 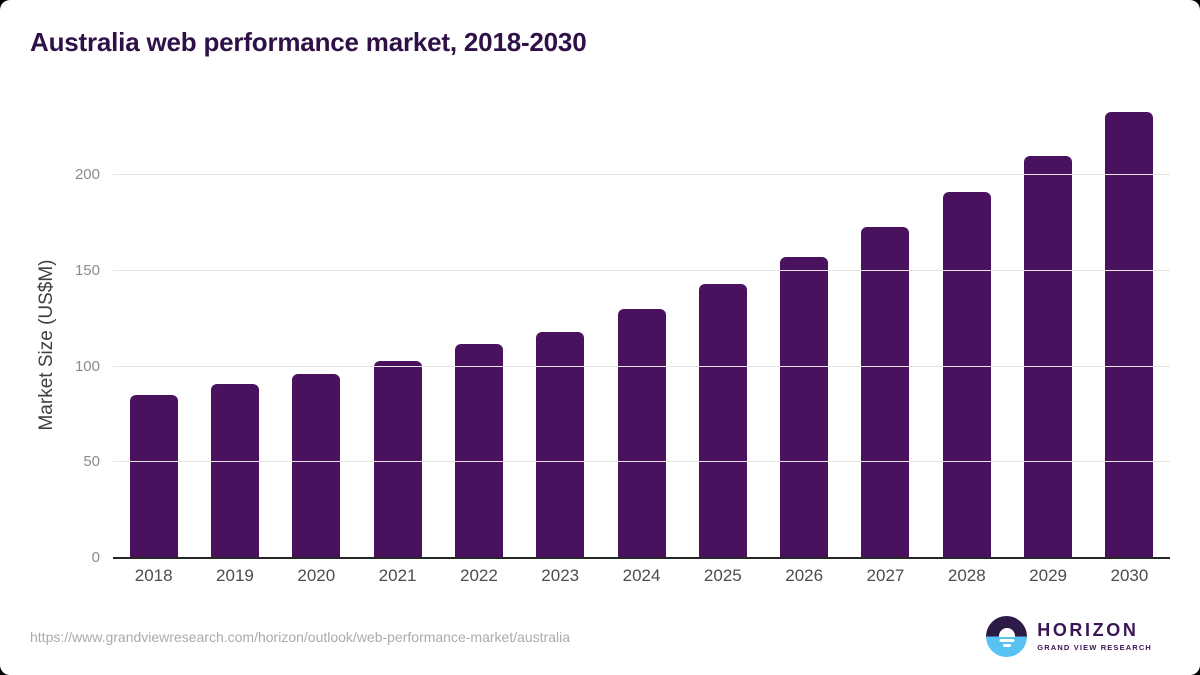 I want to click on bar-2027, so click(x=885, y=392).